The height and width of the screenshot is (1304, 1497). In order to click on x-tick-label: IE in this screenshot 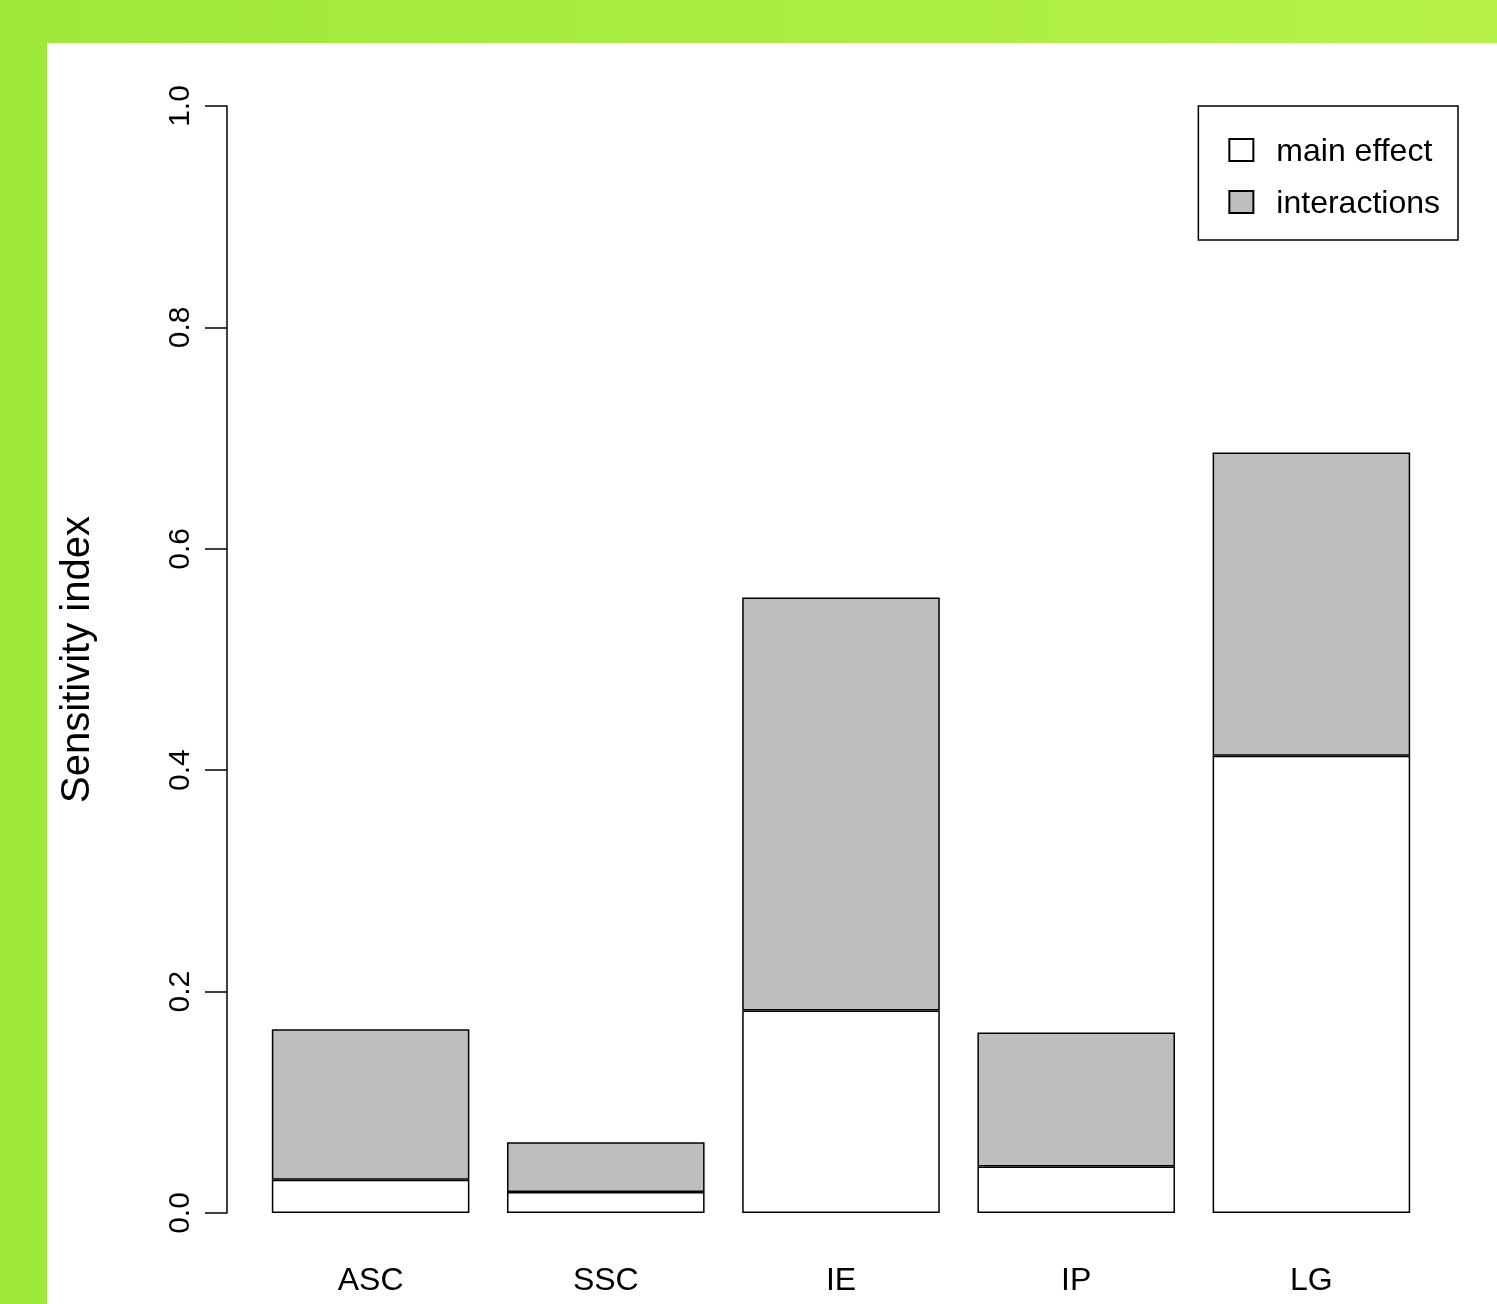, I will do `click(841, 1279)`.